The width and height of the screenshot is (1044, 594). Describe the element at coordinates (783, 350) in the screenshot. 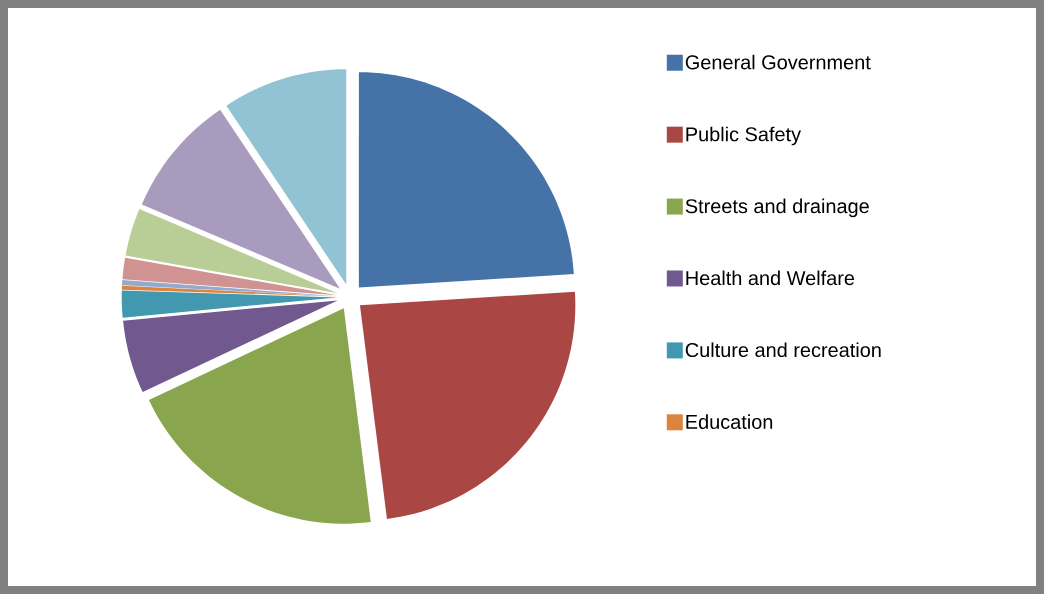

I see `legend-label: Culture and recreation` at that location.